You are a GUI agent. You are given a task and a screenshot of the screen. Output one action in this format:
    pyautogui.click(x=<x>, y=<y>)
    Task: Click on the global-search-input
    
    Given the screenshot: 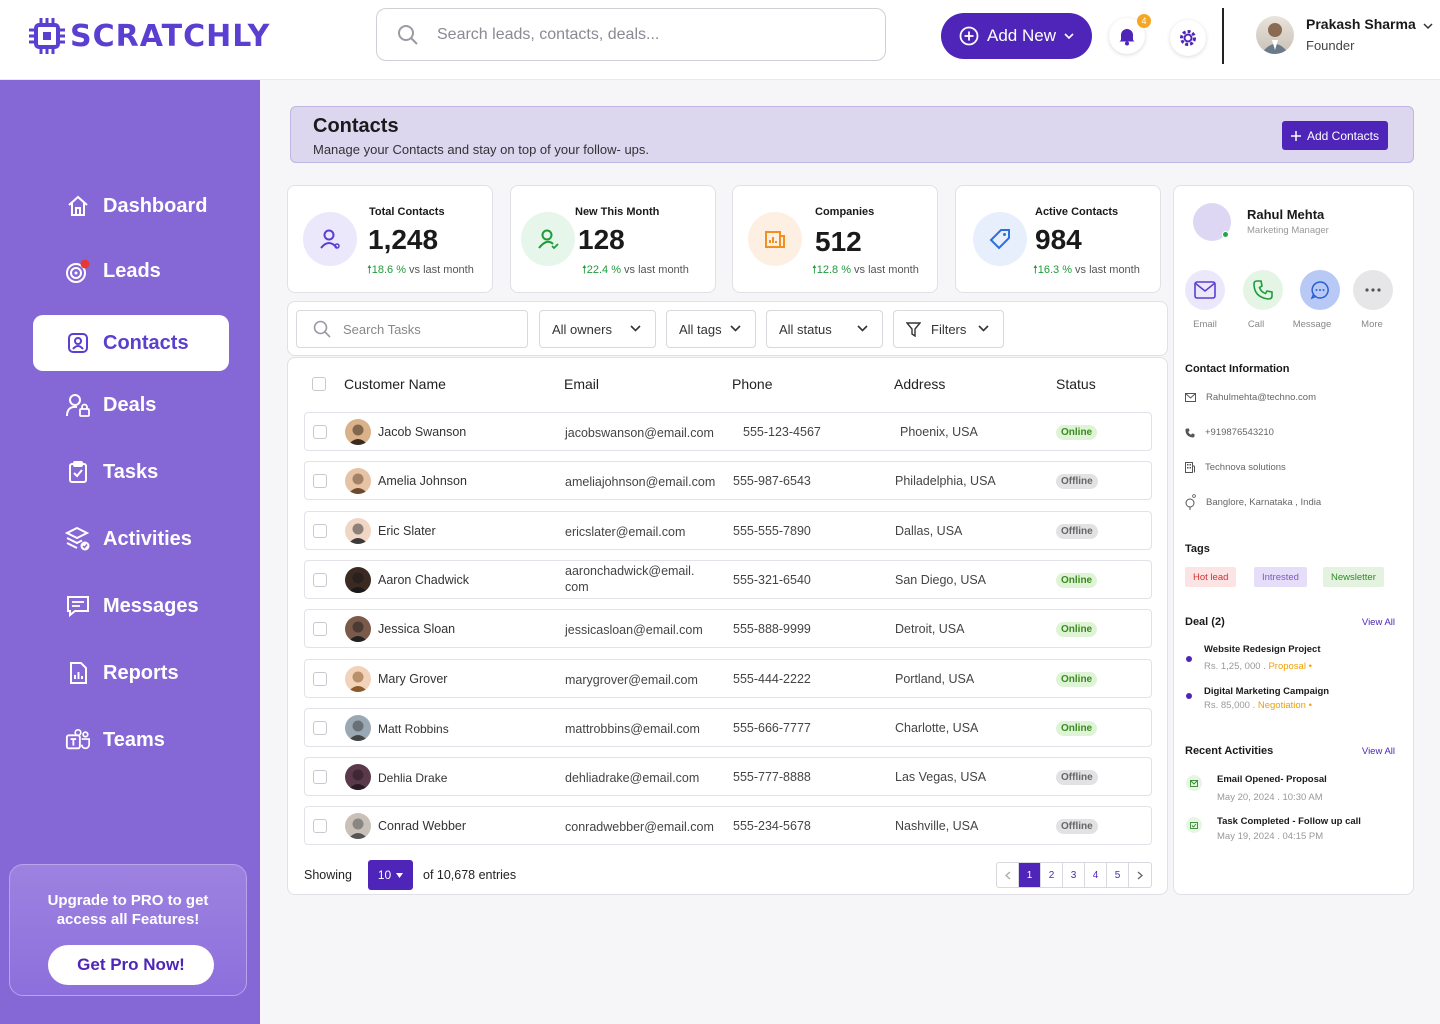 What is the action you would take?
    pyautogui.click(x=637, y=34)
    